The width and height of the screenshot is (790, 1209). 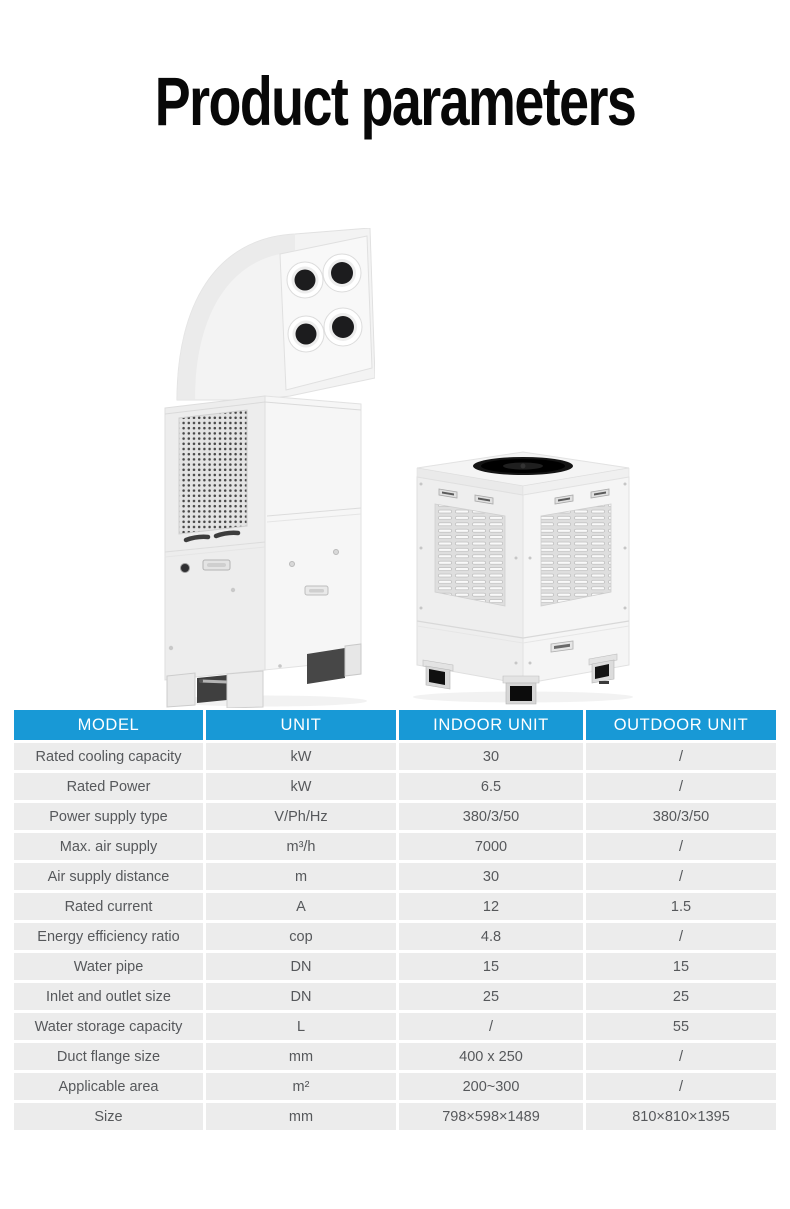 I want to click on perforated-grille, so click(x=213, y=472).